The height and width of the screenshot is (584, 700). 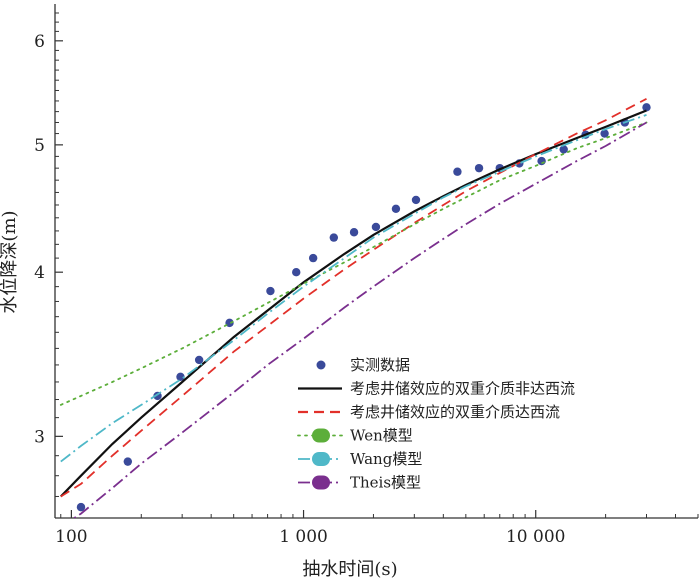 What do you see at coordinates (535, 537) in the screenshot?
I see `x-tick-label: 10 000` at bounding box center [535, 537].